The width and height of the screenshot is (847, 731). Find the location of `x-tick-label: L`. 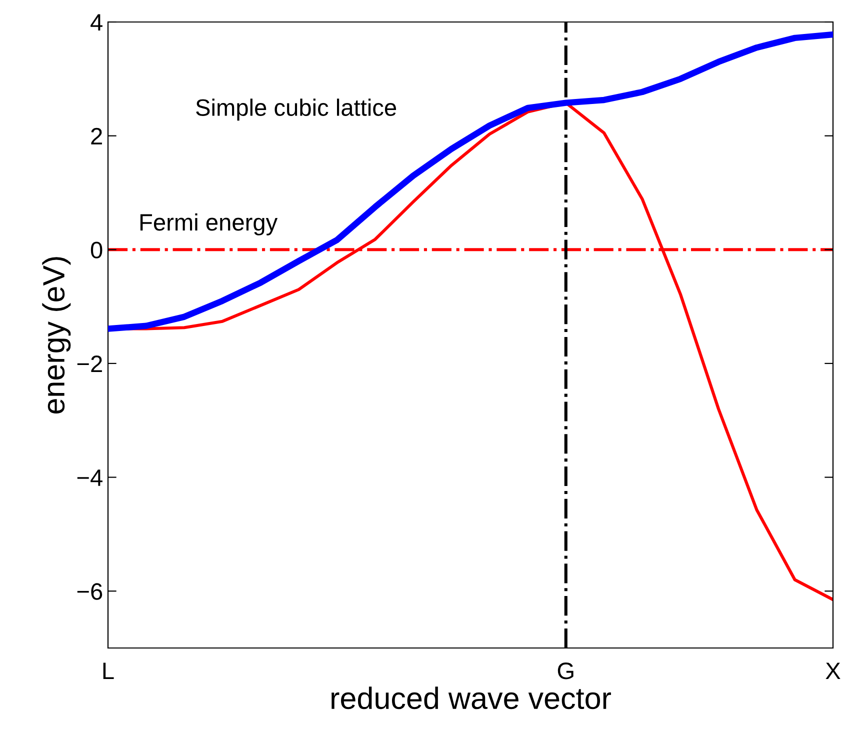

x-tick-label: L is located at coordinates (108, 670).